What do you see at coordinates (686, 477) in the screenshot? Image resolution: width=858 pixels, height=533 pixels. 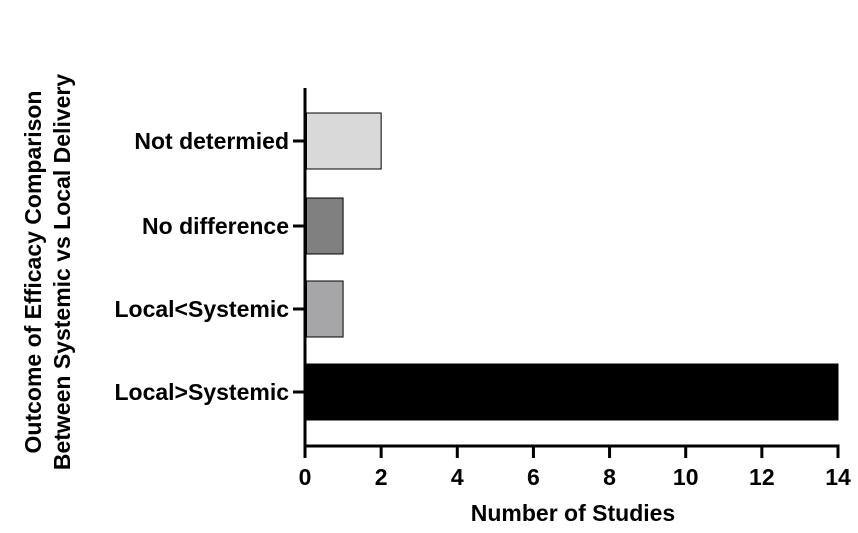 I see `x-tick-label: 10` at bounding box center [686, 477].